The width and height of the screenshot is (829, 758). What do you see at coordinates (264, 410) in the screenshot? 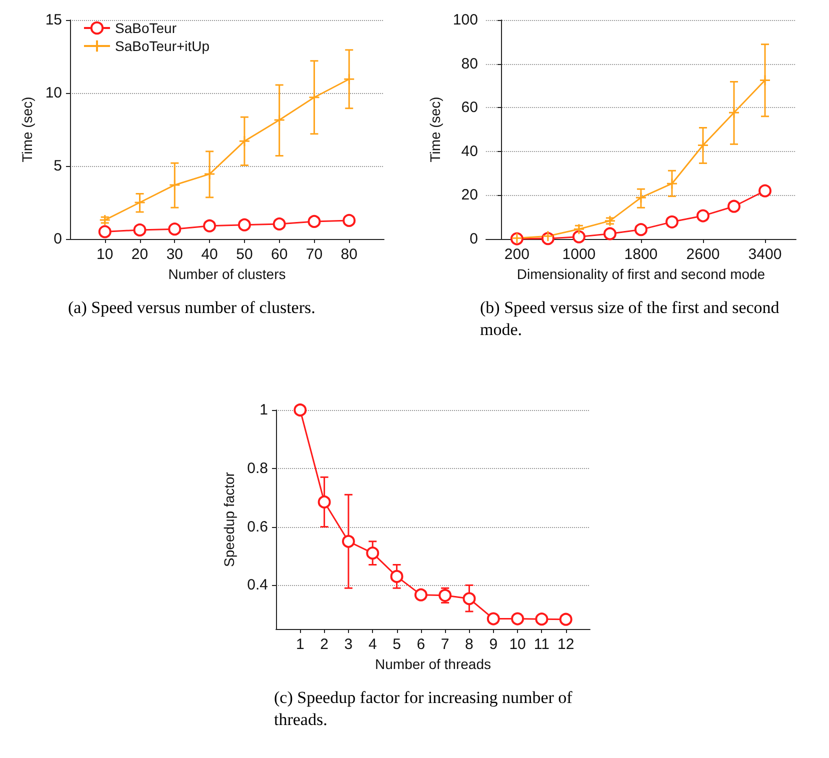
I see `y-tick-label: 1` at bounding box center [264, 410].